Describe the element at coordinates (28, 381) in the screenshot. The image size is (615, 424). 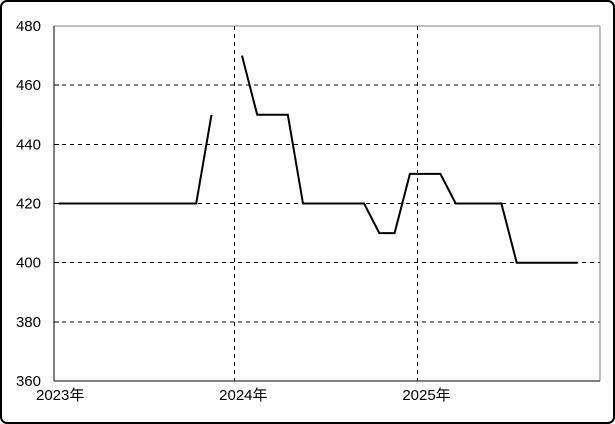
I see `y-axis-tick-label: 360` at that location.